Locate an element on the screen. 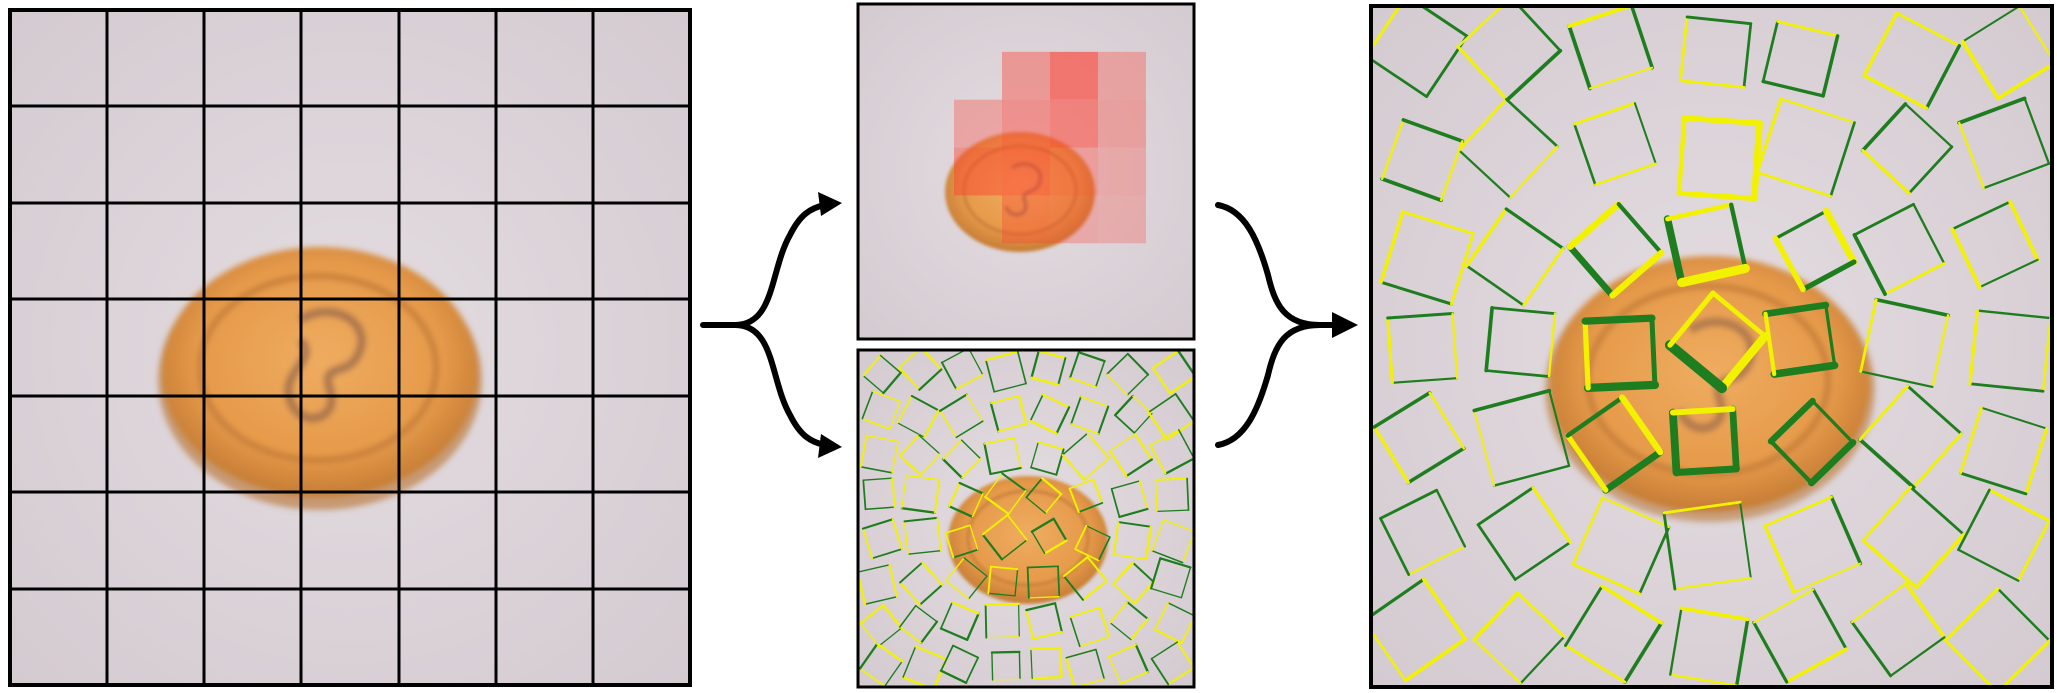 This screenshot has width=2057, height=693. heatmap-frame is located at coordinates (1026, 171).